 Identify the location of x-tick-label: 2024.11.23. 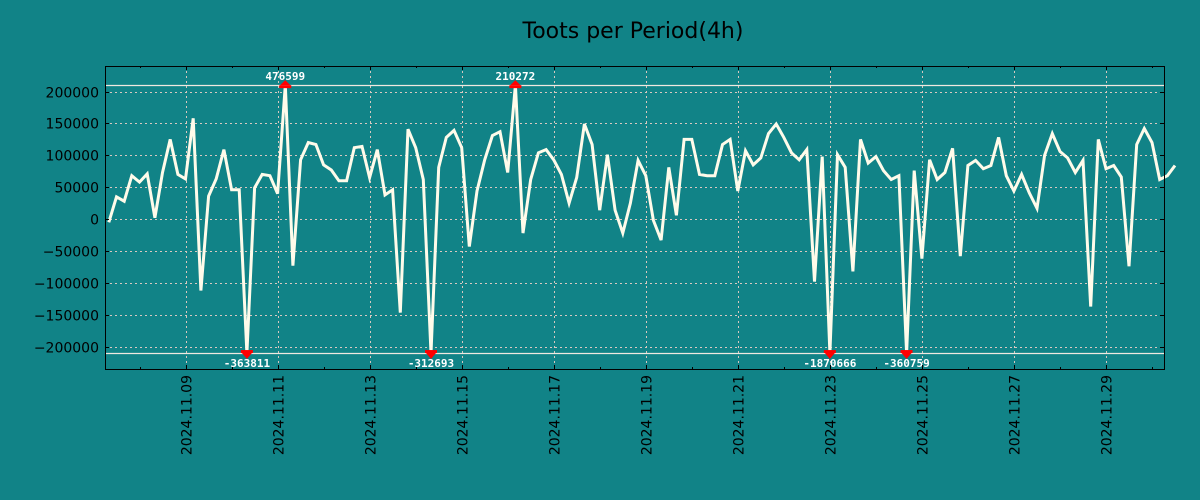
(832, 415).